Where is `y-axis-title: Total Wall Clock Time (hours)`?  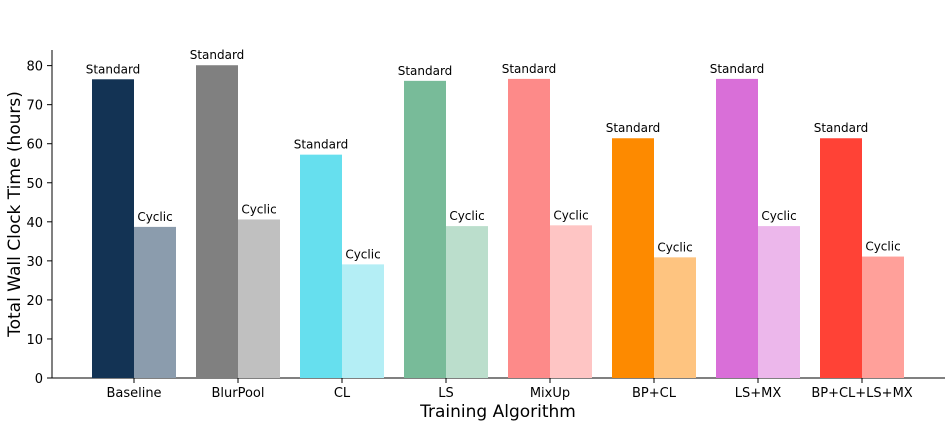
y-axis-title: Total Wall Clock Time (hours) is located at coordinates (15, 214).